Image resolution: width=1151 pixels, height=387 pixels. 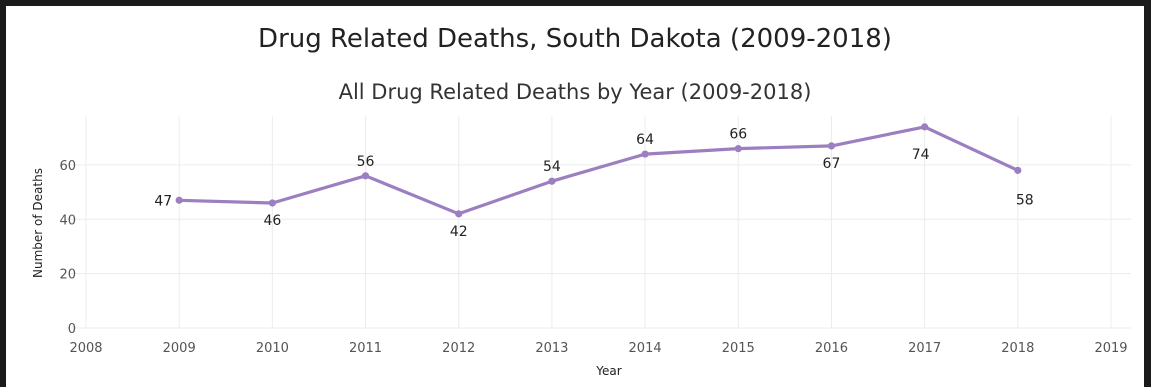 I want to click on x-tick-label: 2016, so click(x=831, y=348).